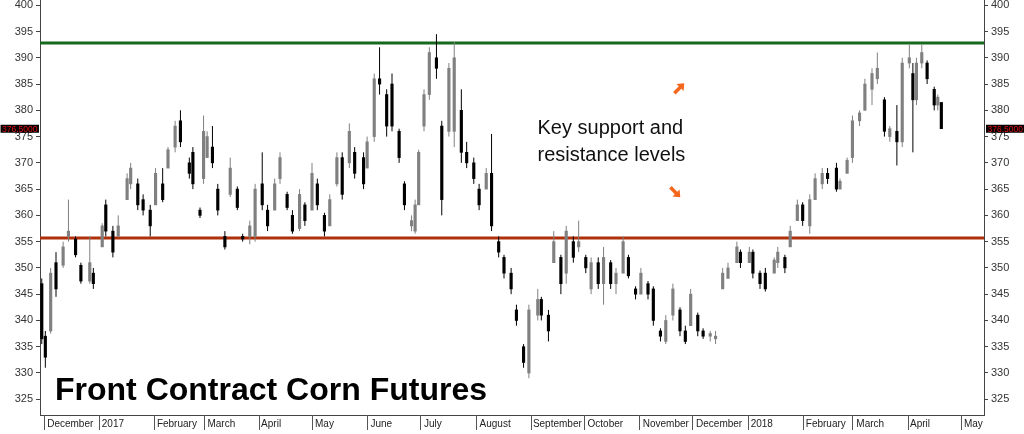 The width and height of the screenshot is (1024, 434). Describe the element at coordinates (113, 423) in the screenshot. I see `x-tick-label: 2017` at that location.